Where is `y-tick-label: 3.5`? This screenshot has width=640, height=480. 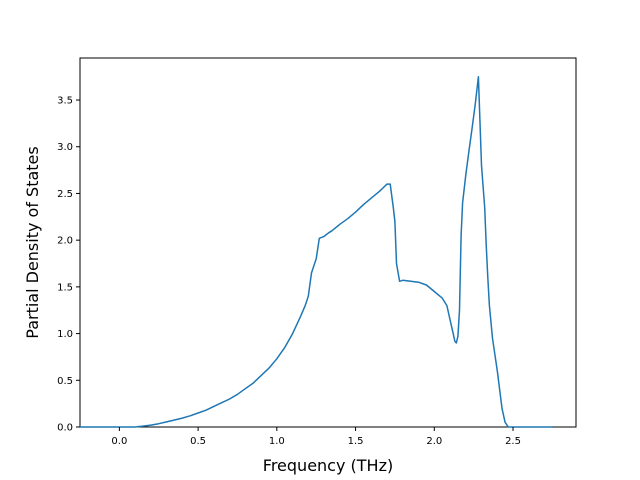
y-tick-label: 3.5 is located at coordinates (65, 101).